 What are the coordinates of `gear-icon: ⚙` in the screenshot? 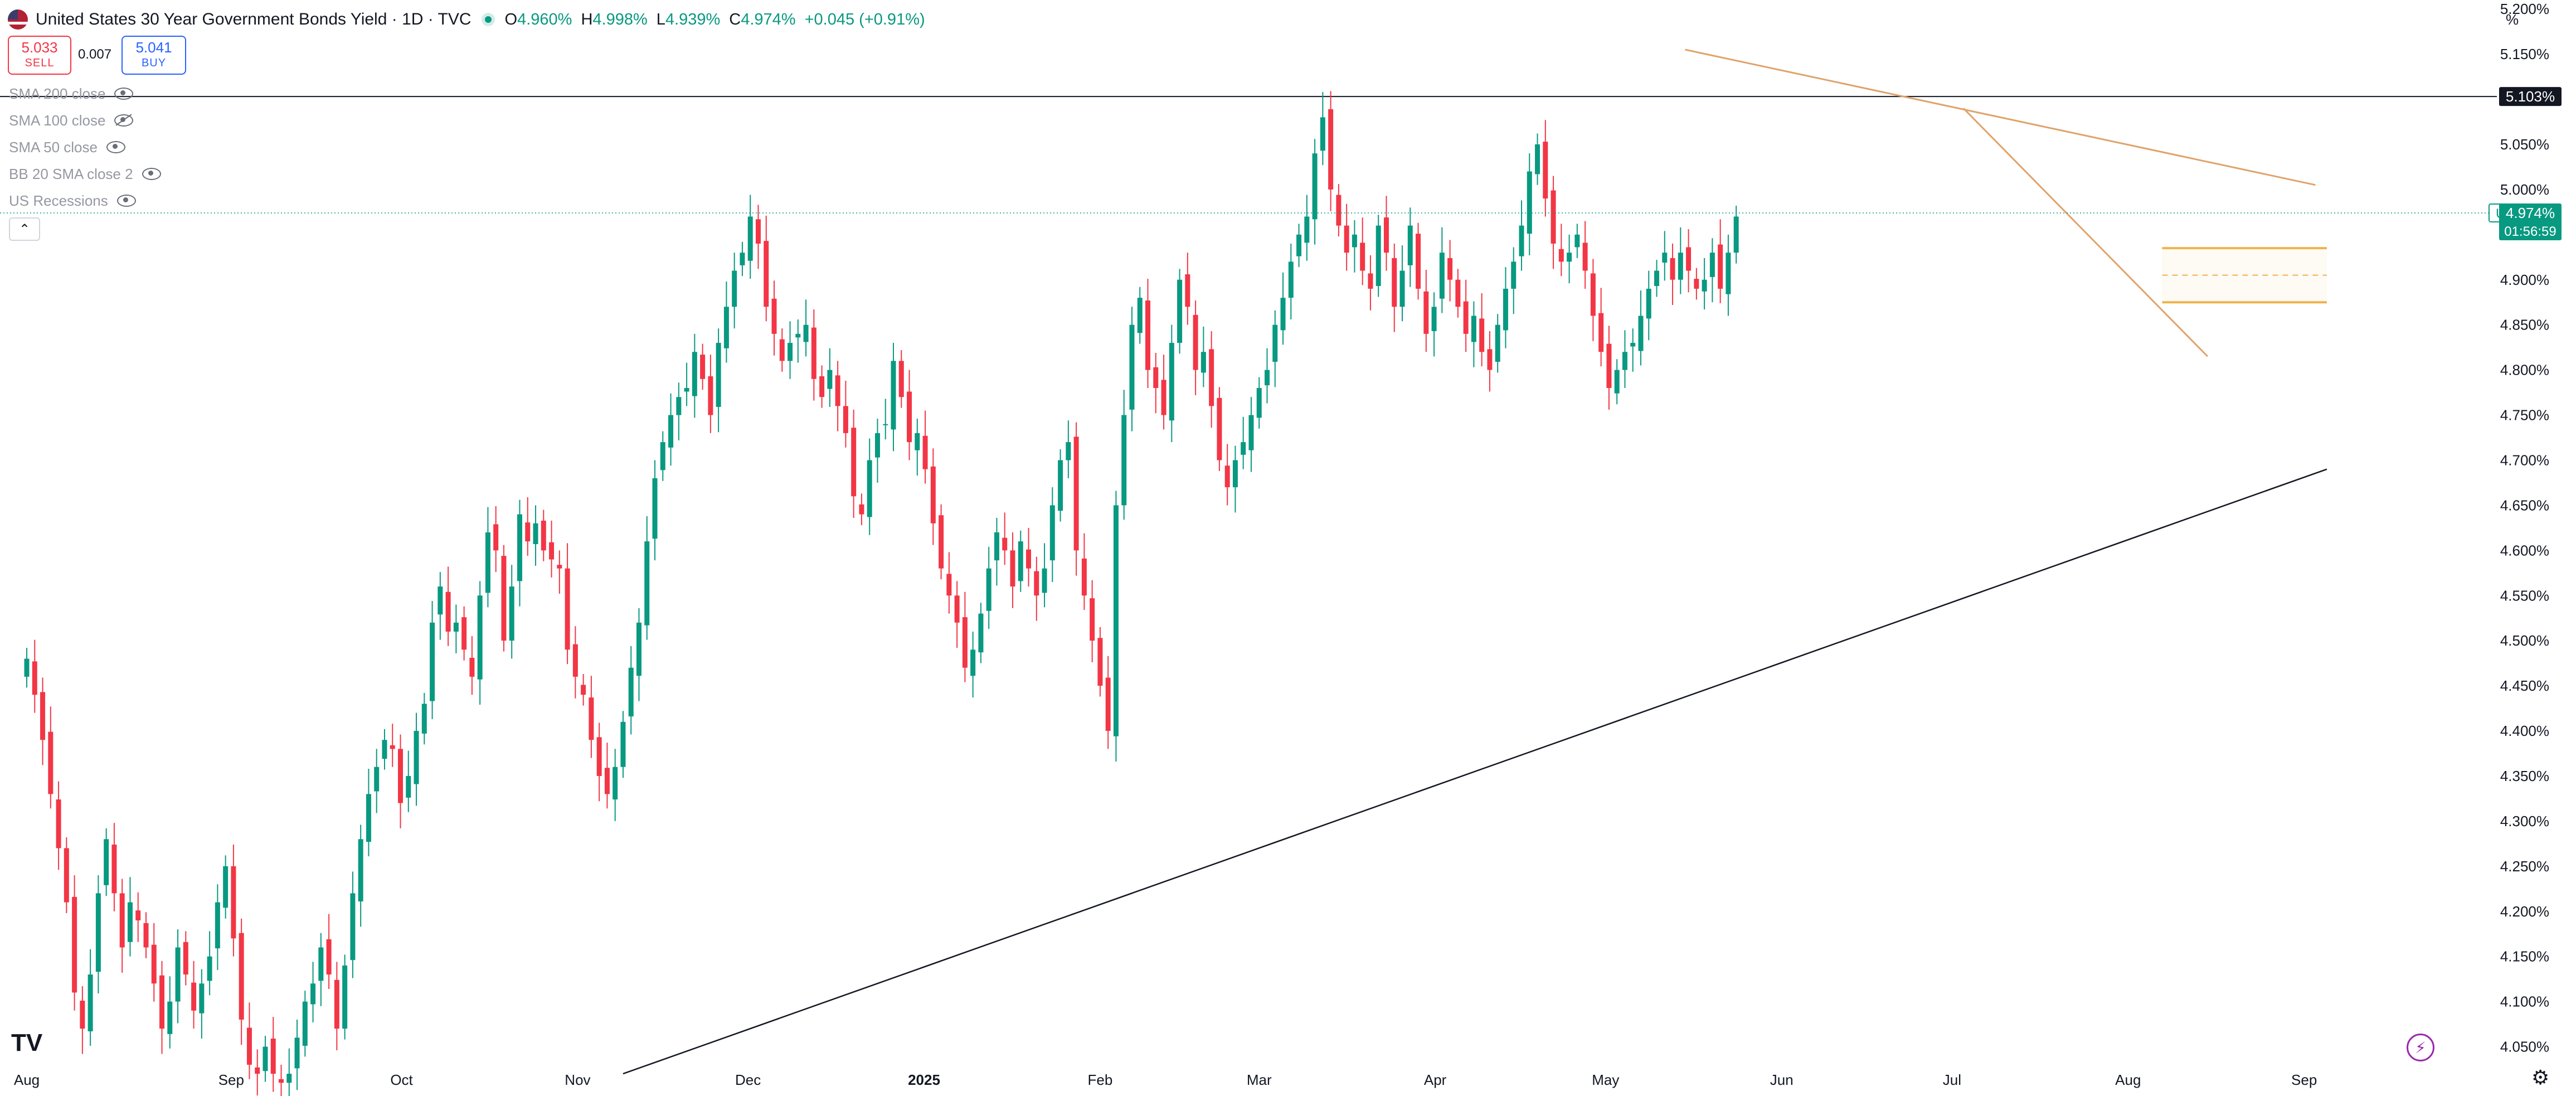 It's located at (2541, 1077).